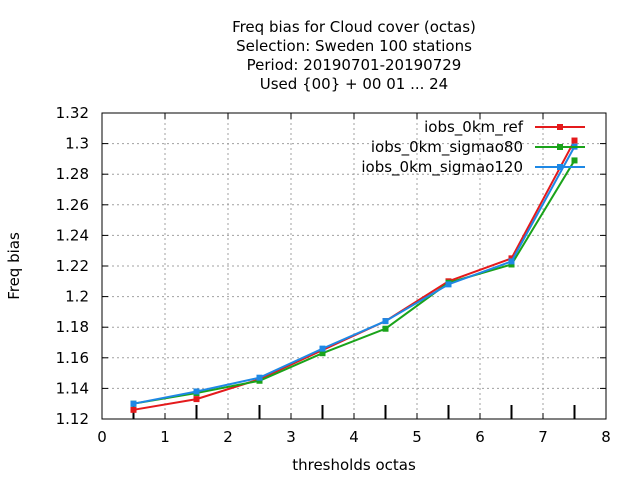 This screenshot has width=640, height=480. What do you see at coordinates (354, 46) in the screenshot?
I see `title-line: Selection: Sweden 100 stations` at bounding box center [354, 46].